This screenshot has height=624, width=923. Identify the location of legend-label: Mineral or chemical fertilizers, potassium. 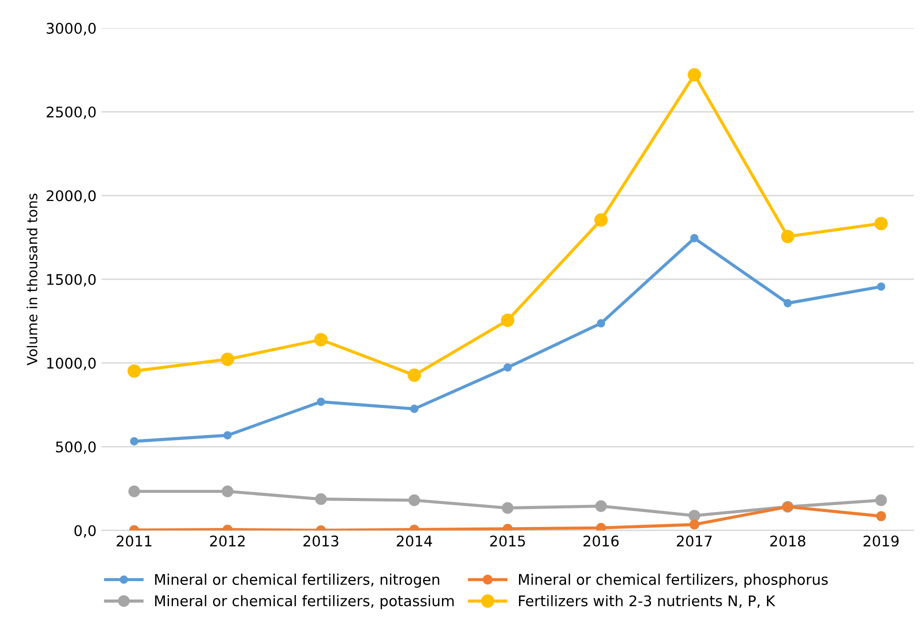
(304, 602).